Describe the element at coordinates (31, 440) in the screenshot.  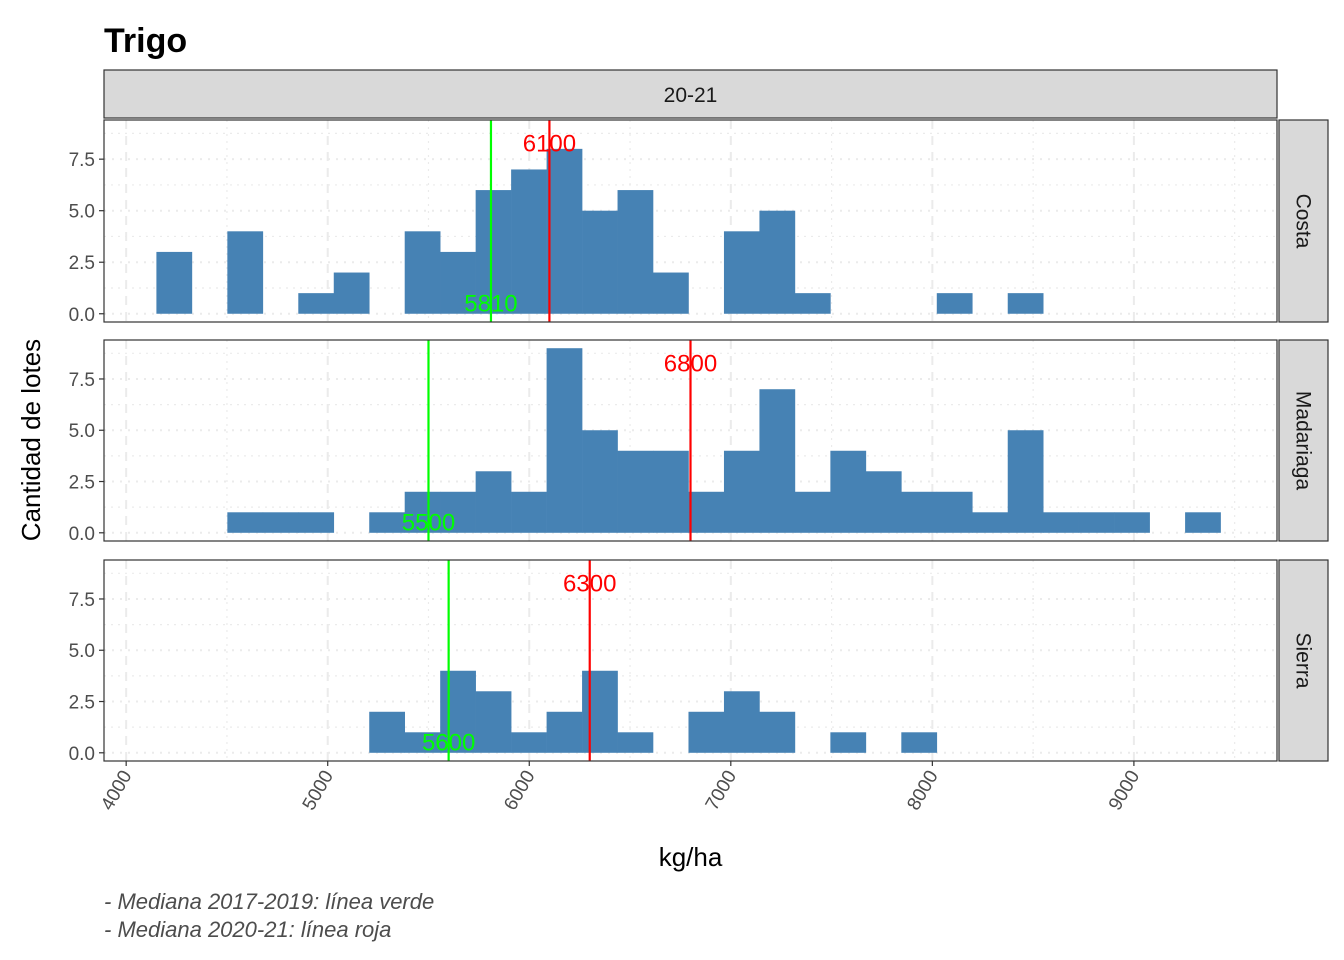
I see `y-axis-label: Cantidad de lotes` at that location.